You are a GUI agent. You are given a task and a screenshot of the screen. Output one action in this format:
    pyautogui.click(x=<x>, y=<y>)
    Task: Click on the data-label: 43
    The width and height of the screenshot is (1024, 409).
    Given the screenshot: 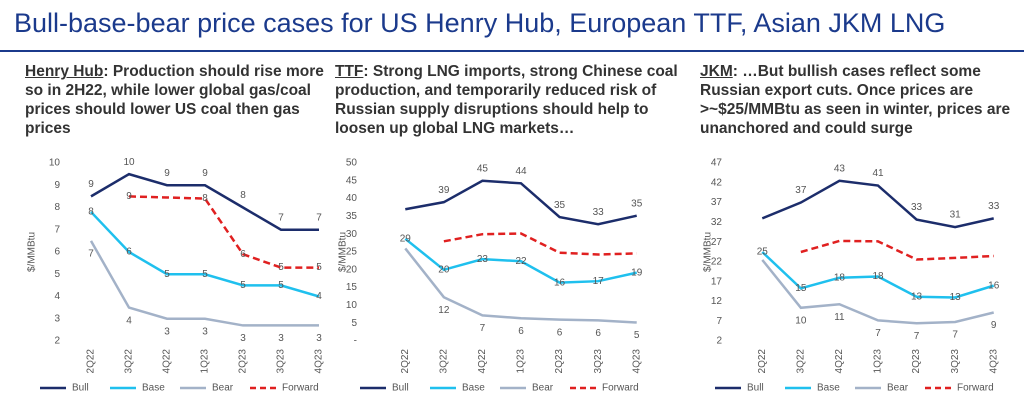 What is the action you would take?
    pyautogui.click(x=840, y=168)
    